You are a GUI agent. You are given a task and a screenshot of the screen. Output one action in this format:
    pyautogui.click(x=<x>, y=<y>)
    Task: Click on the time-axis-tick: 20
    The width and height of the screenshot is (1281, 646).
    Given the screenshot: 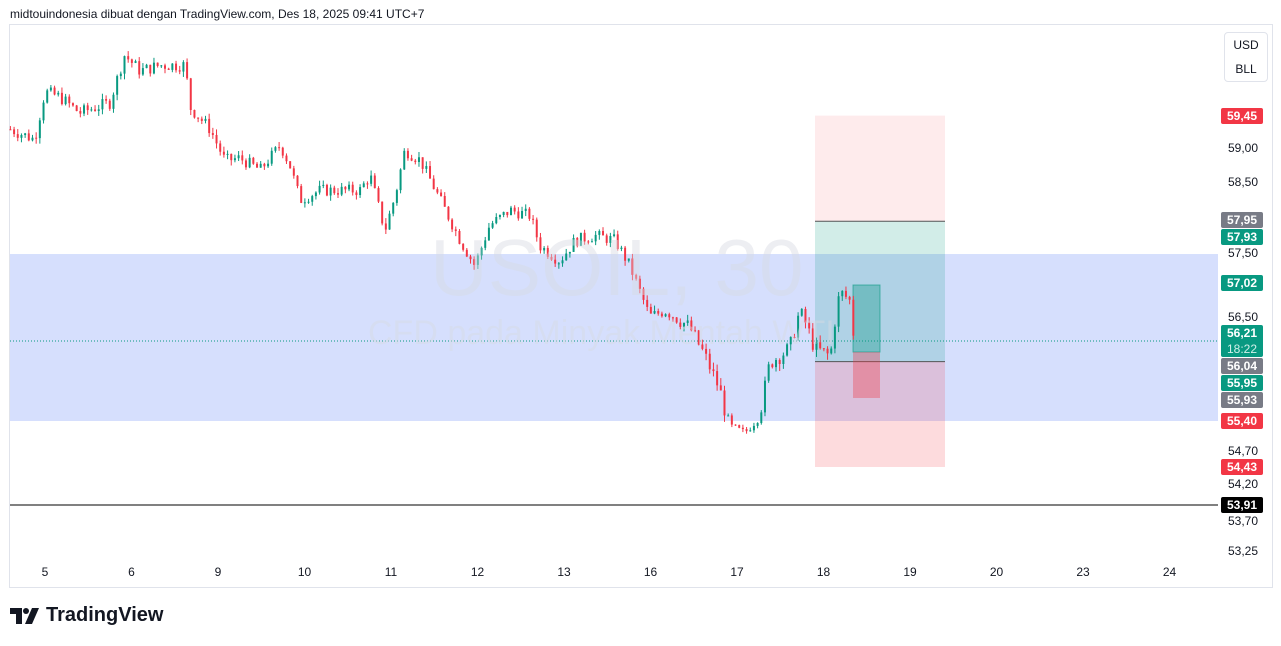 What is the action you would take?
    pyautogui.click(x=996, y=572)
    